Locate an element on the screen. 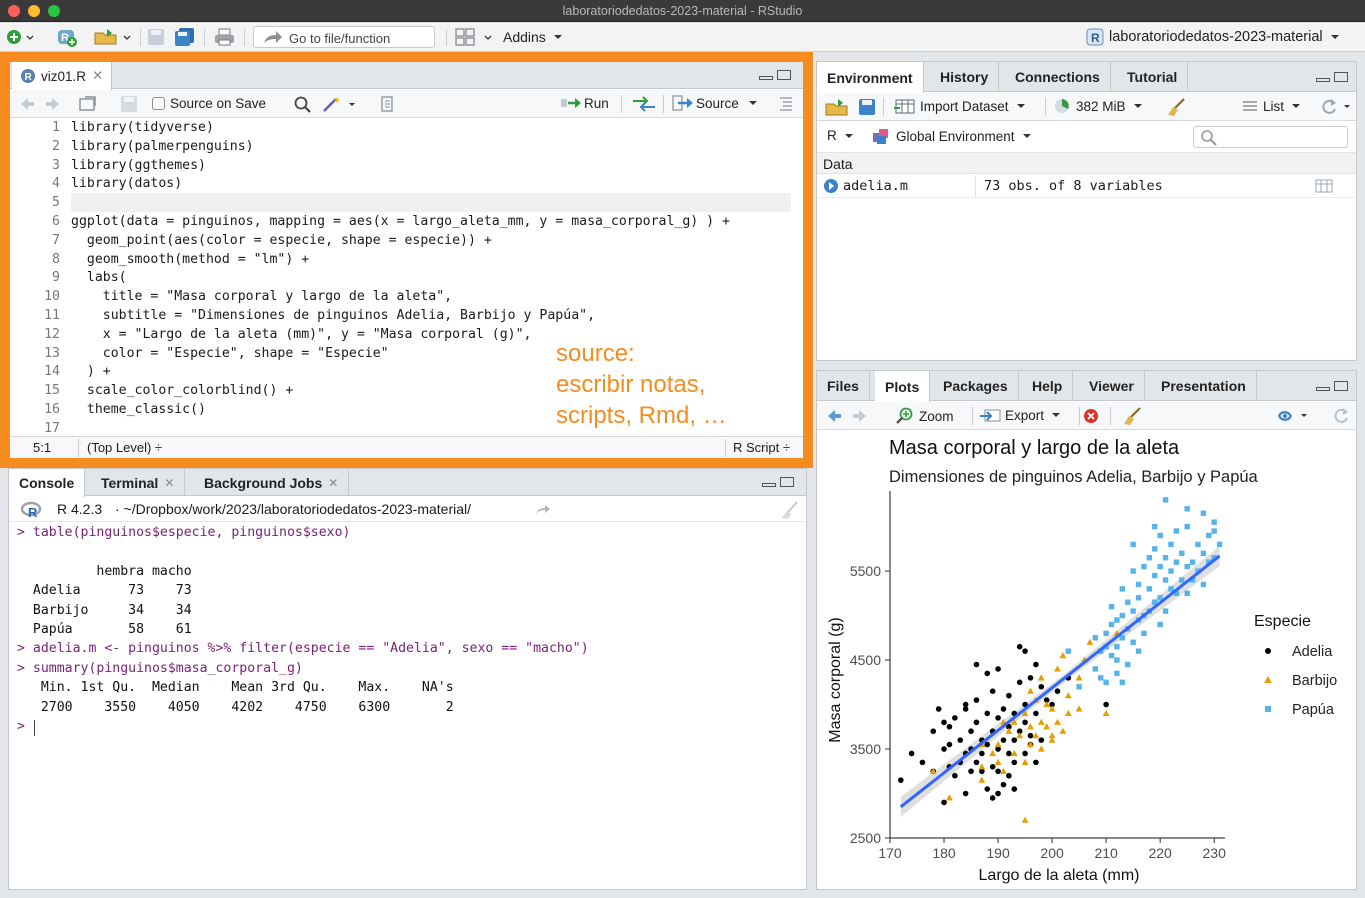 The width and height of the screenshot is (1365, 898). environment-minmax is located at coordinates (1334, 79).